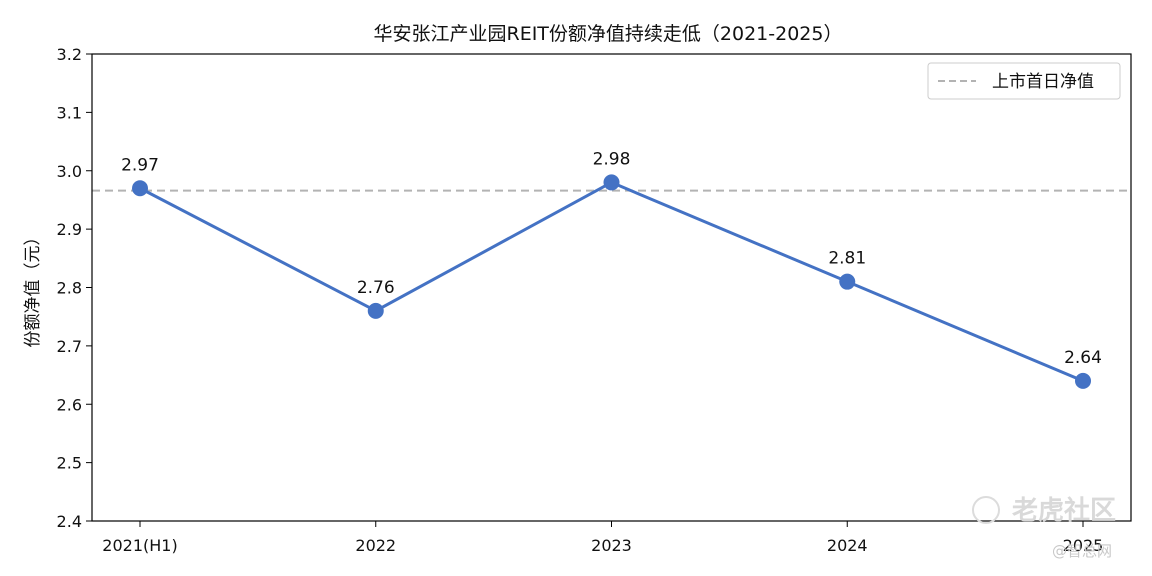 This screenshot has height=576, width=1152. What do you see at coordinates (1083, 545) in the screenshot?
I see `x-tick-label: 2025` at bounding box center [1083, 545].